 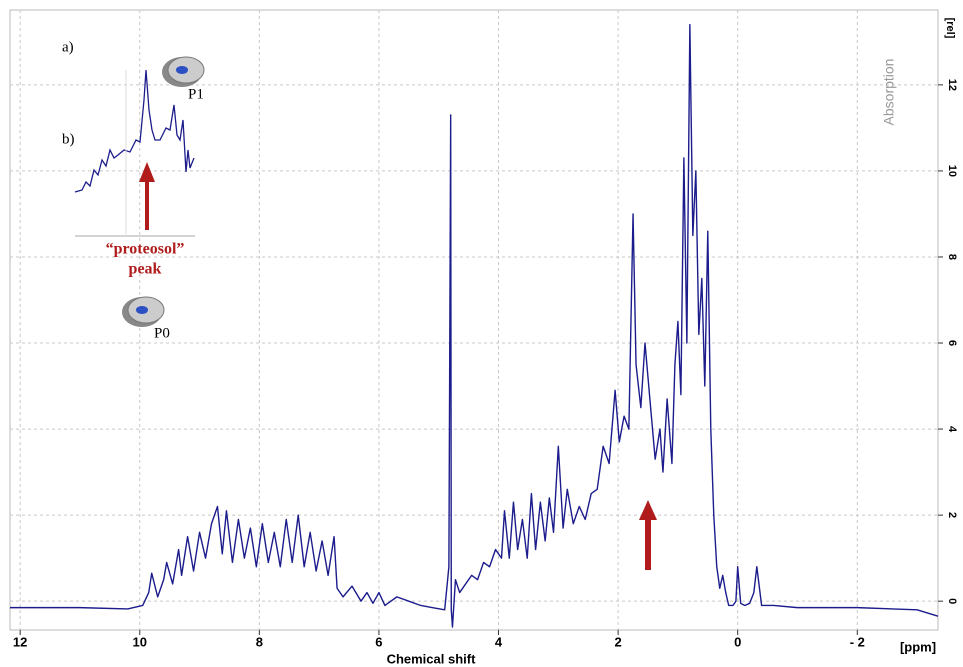 What do you see at coordinates (145, 249) in the screenshot?
I see `peak-name: “proteosol”` at bounding box center [145, 249].